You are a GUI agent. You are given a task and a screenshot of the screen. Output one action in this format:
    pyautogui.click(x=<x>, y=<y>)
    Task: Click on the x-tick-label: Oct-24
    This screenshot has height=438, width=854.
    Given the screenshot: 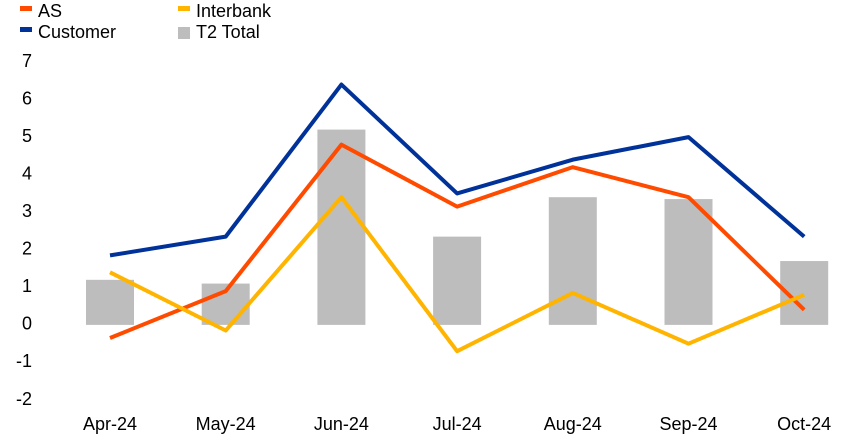 What is the action you would take?
    pyautogui.click(x=804, y=424)
    